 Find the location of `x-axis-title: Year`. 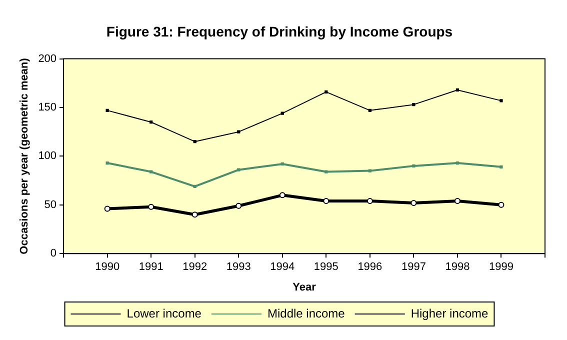

x-axis-title: Year is located at coordinates (304, 287).